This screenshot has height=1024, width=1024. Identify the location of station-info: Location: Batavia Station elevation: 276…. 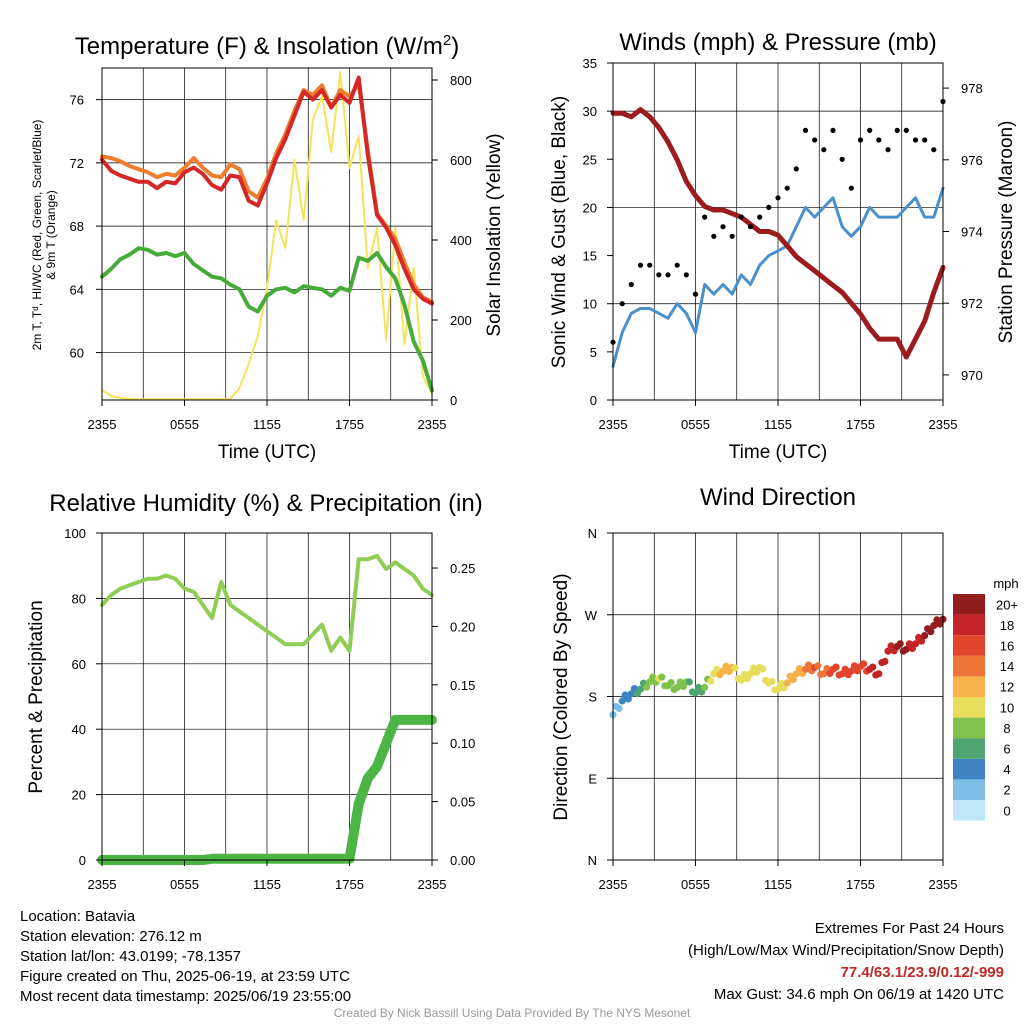
(185, 957).